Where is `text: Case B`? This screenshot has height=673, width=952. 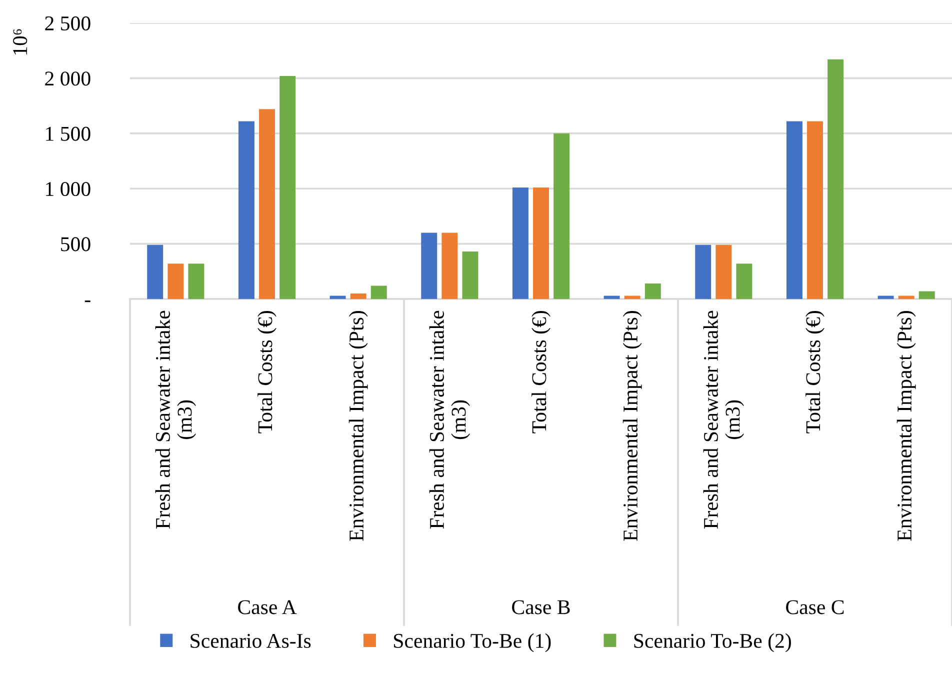 text: Case B is located at coordinates (541, 607).